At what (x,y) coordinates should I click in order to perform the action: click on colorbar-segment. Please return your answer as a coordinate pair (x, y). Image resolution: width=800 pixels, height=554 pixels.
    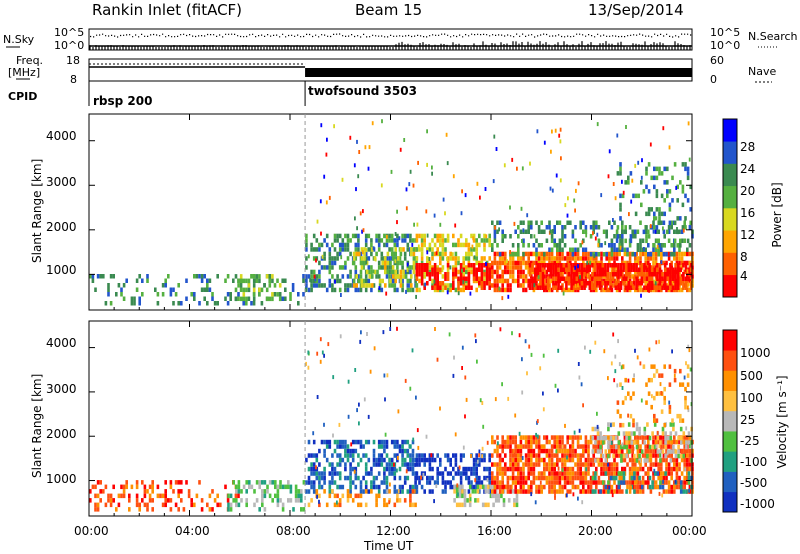
    Looking at the image, I should click on (730, 441).